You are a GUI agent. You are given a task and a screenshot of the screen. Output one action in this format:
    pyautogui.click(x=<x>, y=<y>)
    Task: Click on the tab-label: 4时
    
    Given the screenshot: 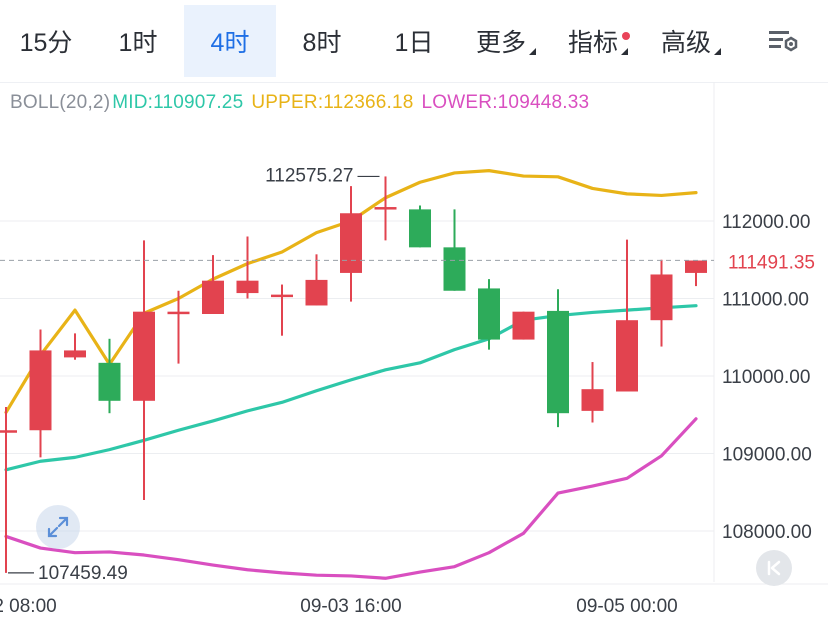 What is the action you would take?
    pyautogui.click(x=230, y=43)
    